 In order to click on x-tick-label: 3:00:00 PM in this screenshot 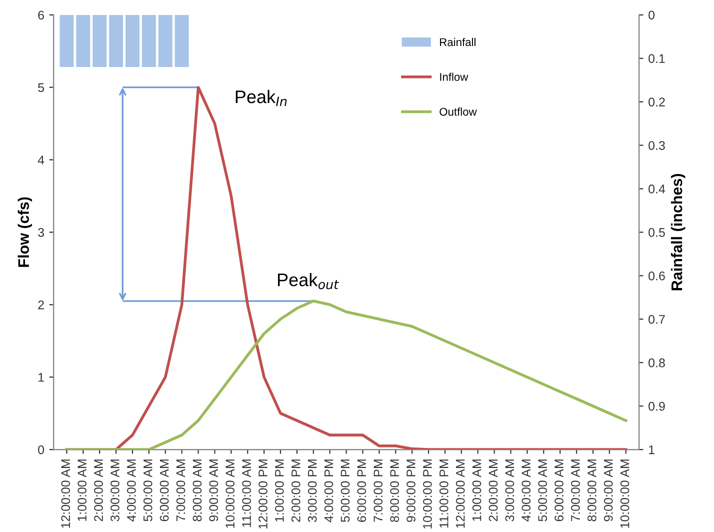, I will do `click(312, 491)`.